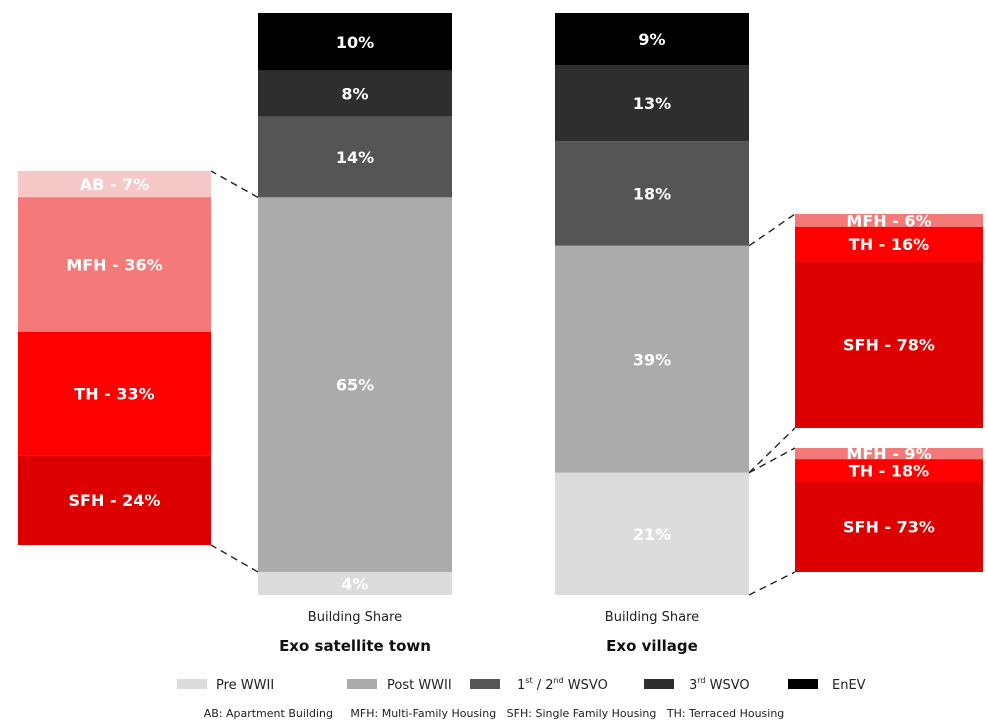 The image size is (988, 727). What do you see at coordinates (245, 685) in the screenshot?
I see `legend-label: Pre WWII` at bounding box center [245, 685].